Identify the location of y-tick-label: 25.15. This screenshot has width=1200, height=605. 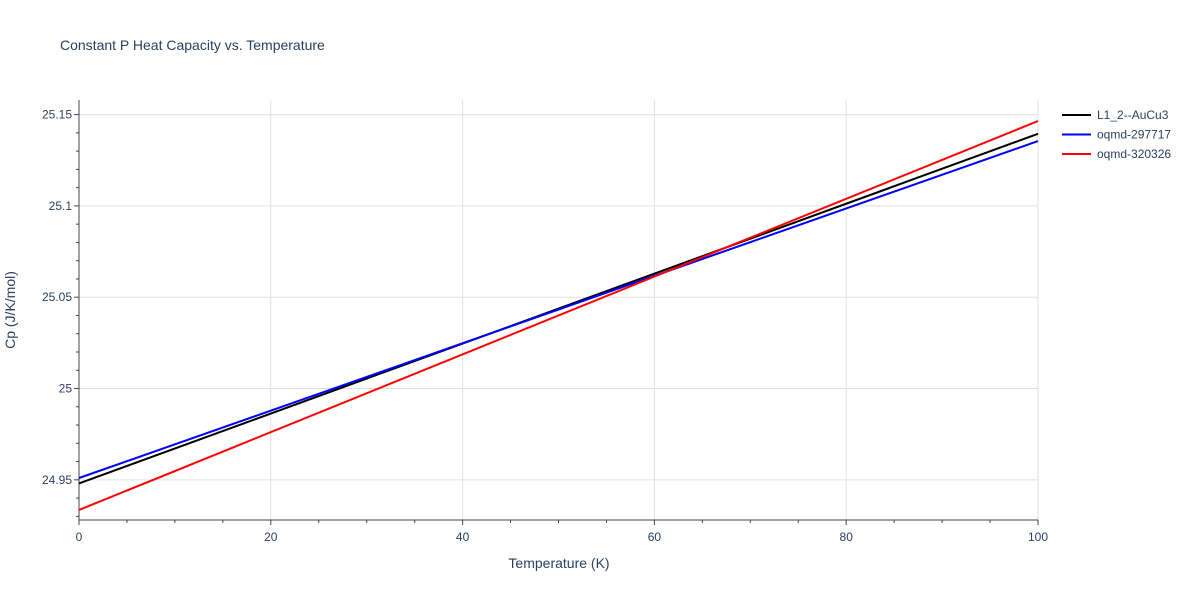
(57, 115).